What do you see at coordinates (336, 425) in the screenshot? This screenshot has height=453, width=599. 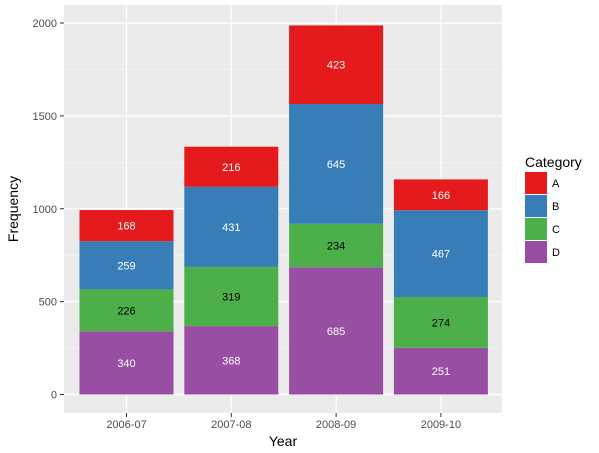 I see `x-tick-label: 2008-09` at bounding box center [336, 425].